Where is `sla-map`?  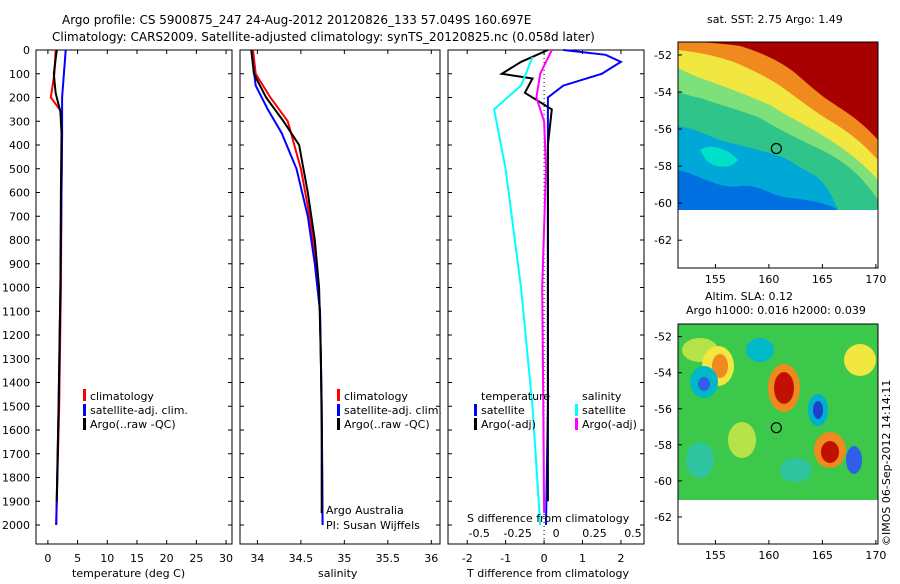
sla-map is located at coordinates (778, 434).